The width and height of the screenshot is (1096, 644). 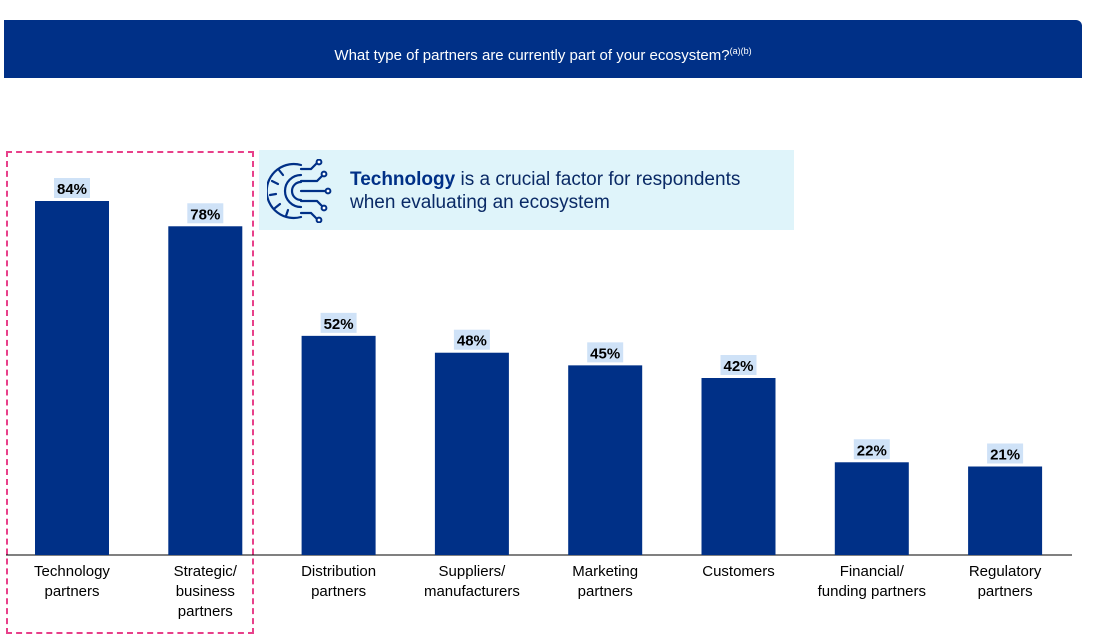 I want to click on data-label-8: 21%, so click(x=1005, y=455).